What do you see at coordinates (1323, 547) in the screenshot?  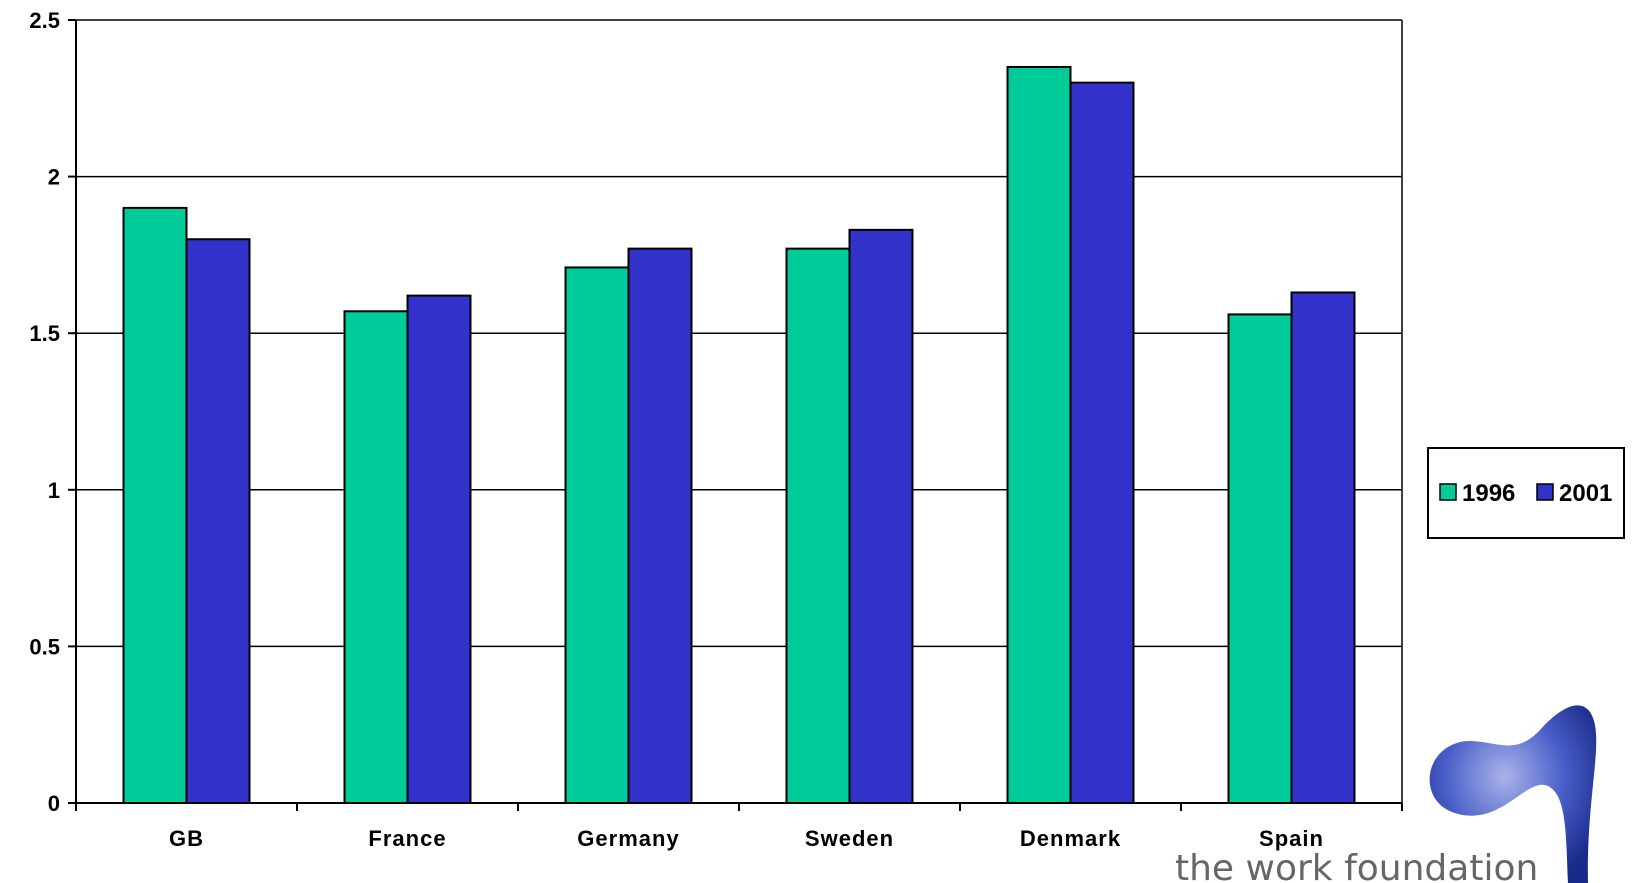 I see `bar-spain-2001` at bounding box center [1323, 547].